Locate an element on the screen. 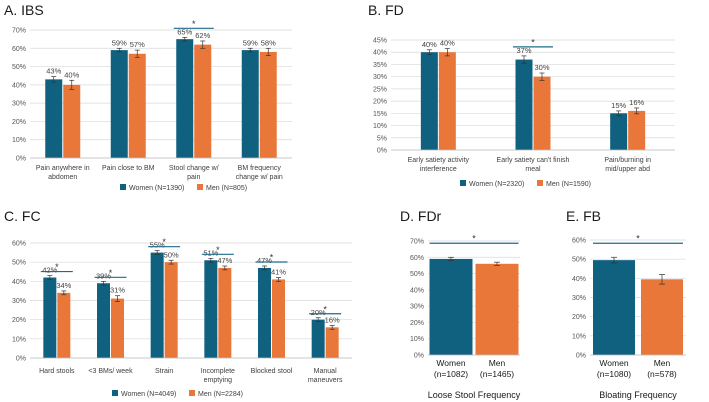  panel-c-legend-swatch is located at coordinates (115, 393).